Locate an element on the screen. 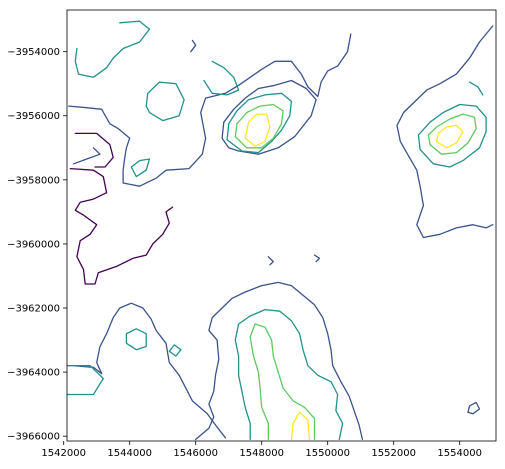 Image resolution: width=505 pixels, height=469 pixels. y-tick-label: −3958000 is located at coordinates (33, 180).